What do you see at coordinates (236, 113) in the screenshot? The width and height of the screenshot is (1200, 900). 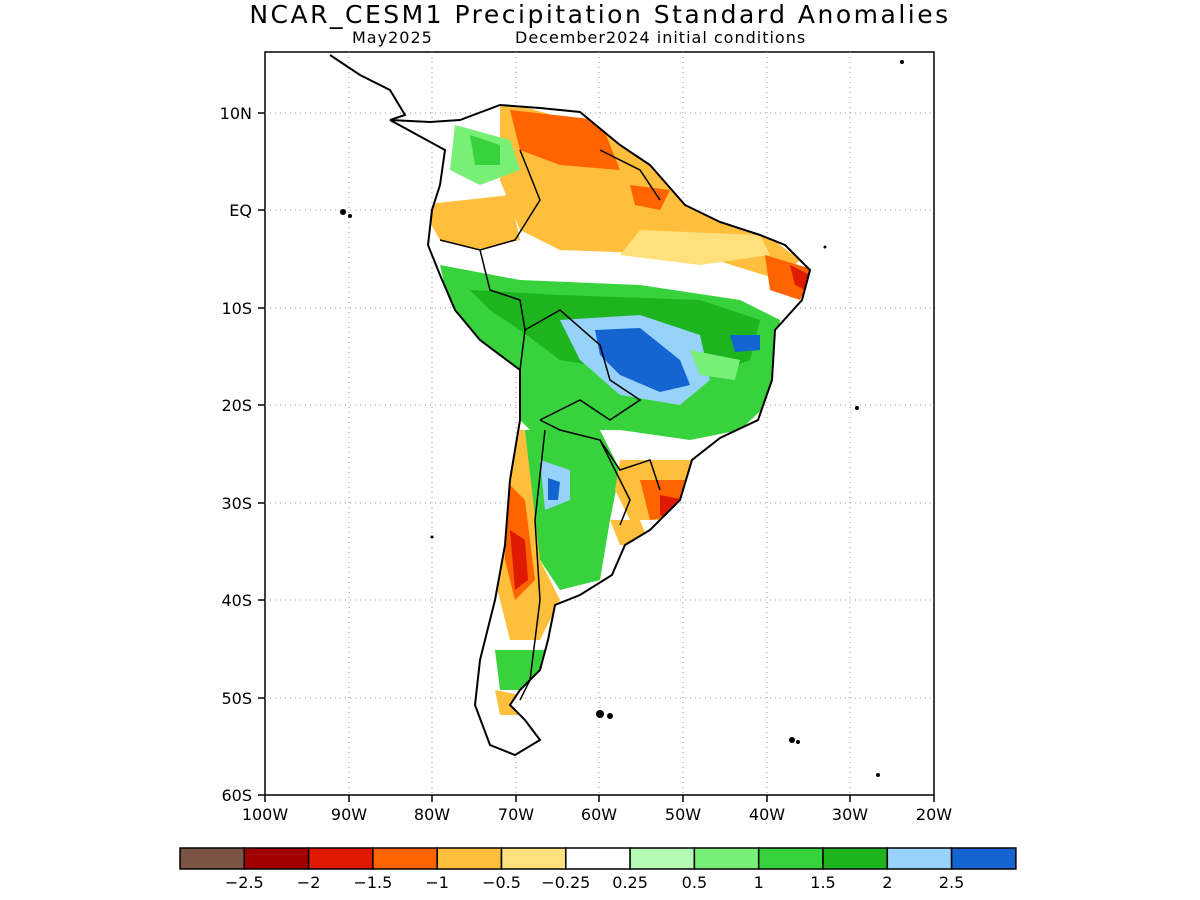 I see `lat-label: 10N` at bounding box center [236, 113].